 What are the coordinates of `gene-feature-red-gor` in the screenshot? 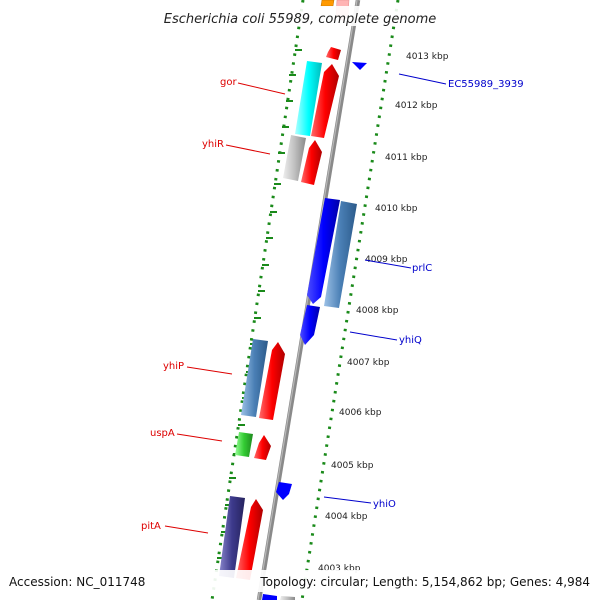 It's located at (325, 101).